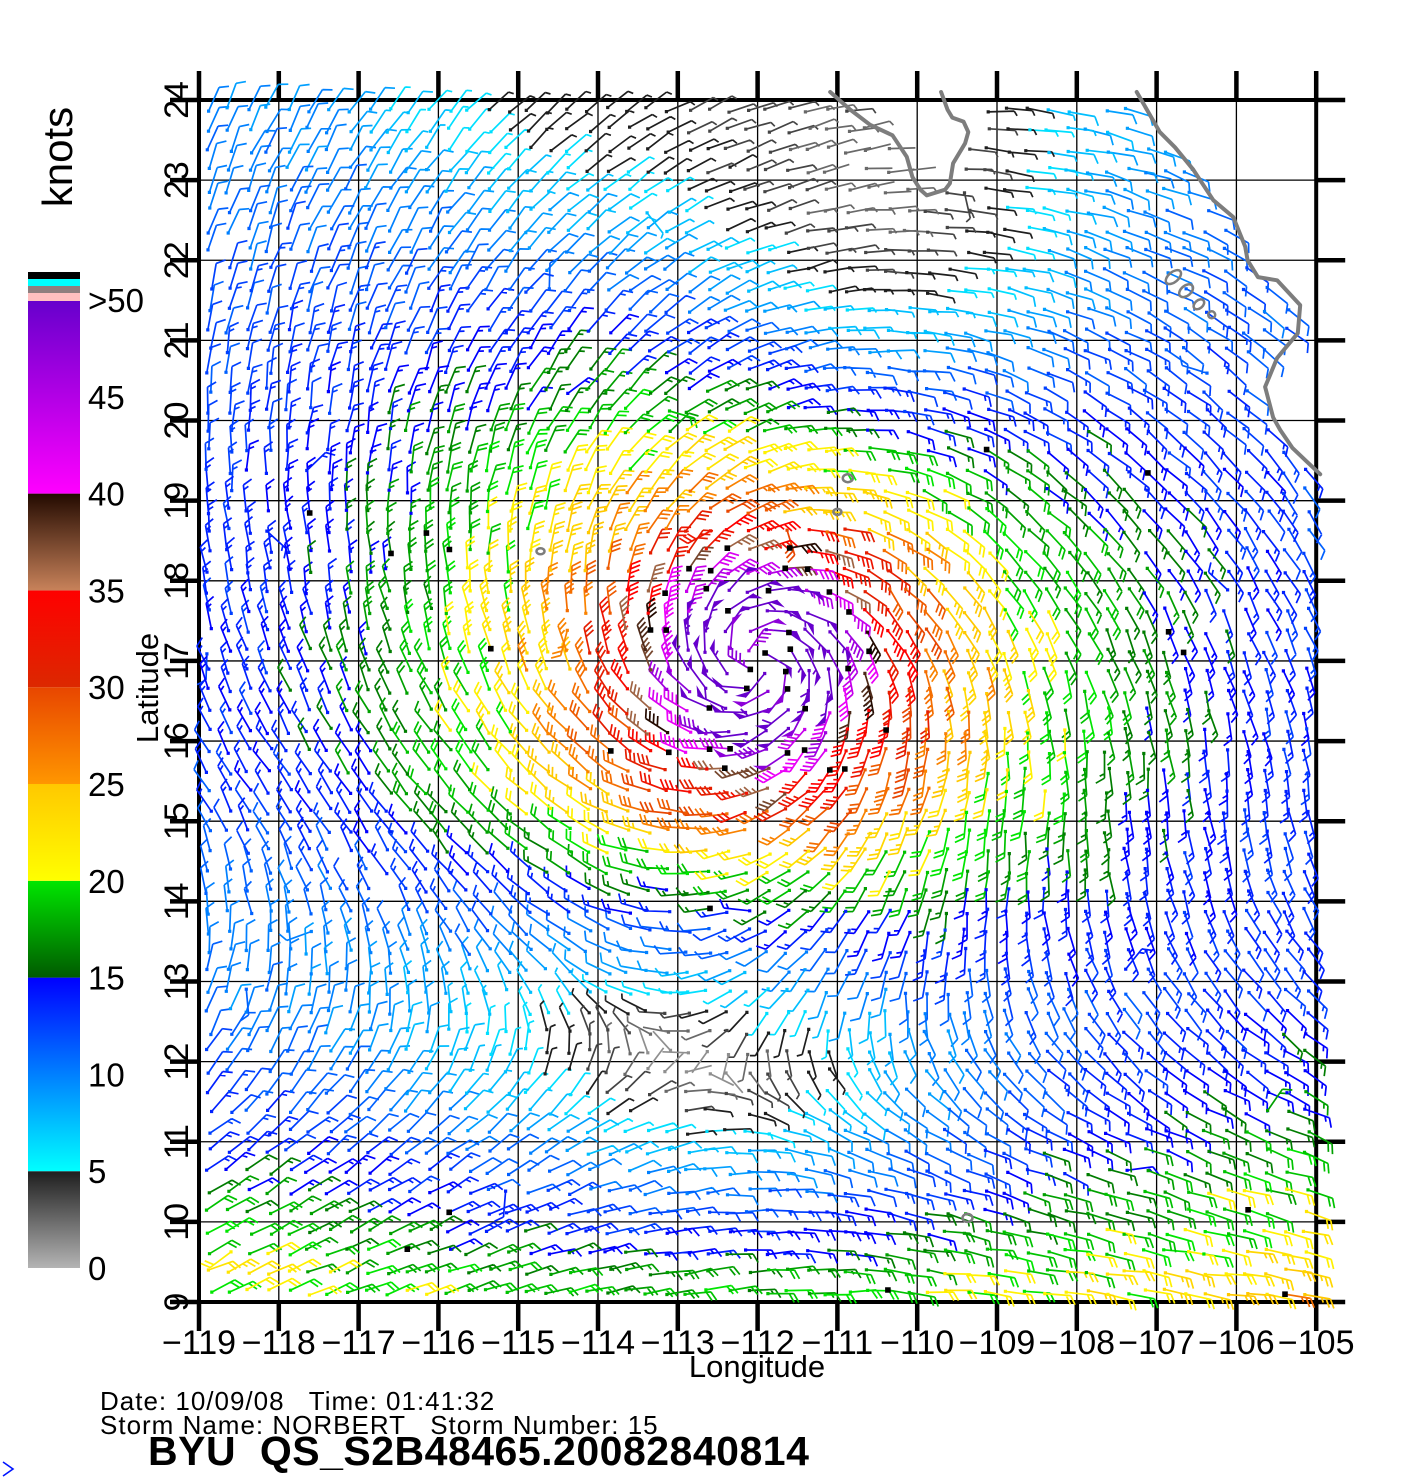 The image size is (1420, 1480). Describe the element at coordinates (177, 1302) in the screenshot. I see `y-tick-label: 9` at that location.